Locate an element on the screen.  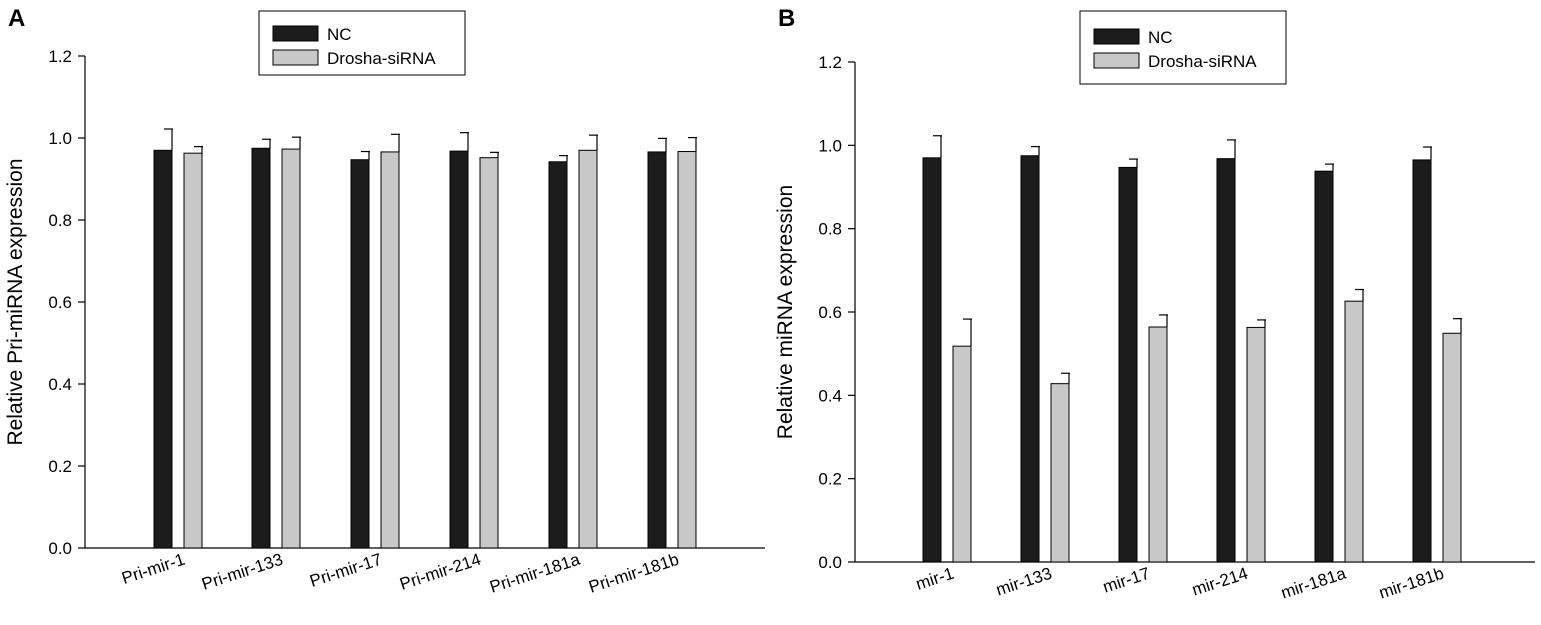
y-axis-title: Relative miRNA expression is located at coordinates (785, 312).